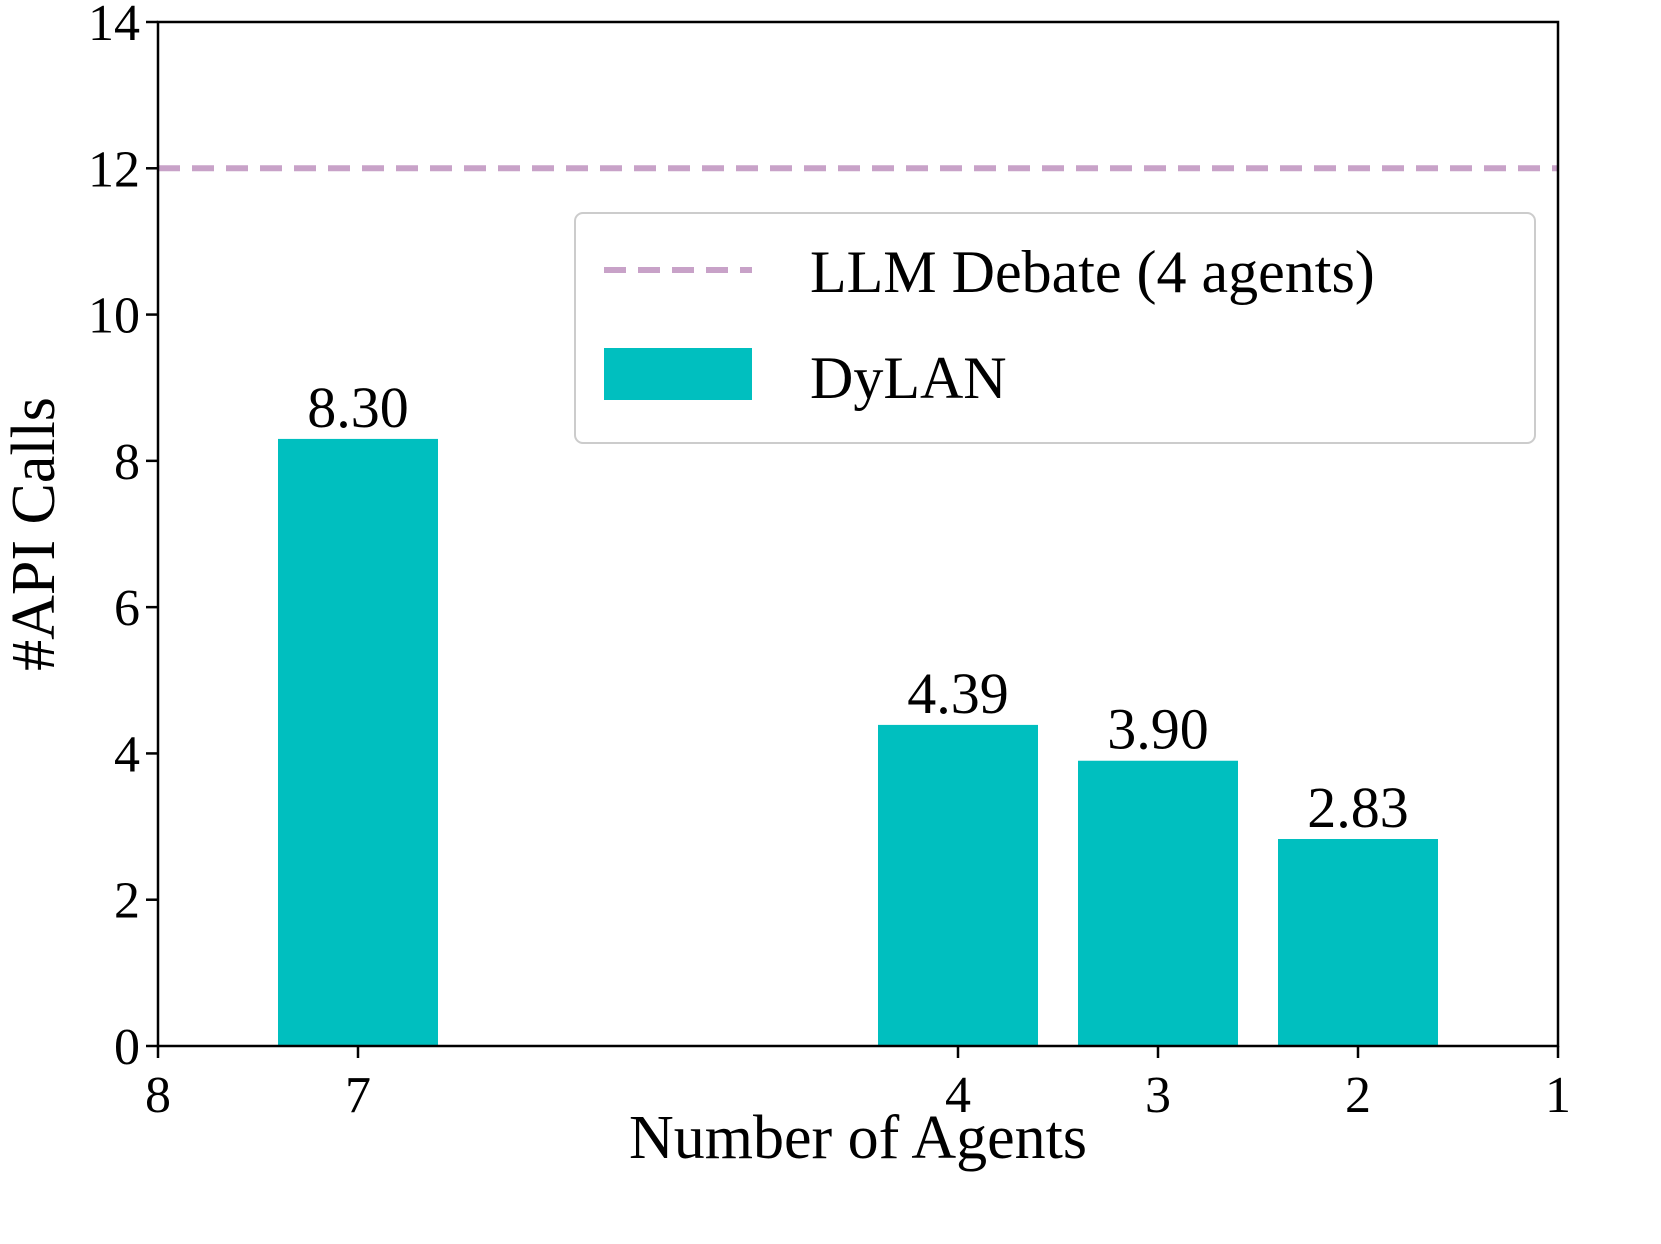 The width and height of the screenshot is (1661, 1244). Describe the element at coordinates (958, 1095) in the screenshot. I see `x-tick-label-4: 4` at that location.